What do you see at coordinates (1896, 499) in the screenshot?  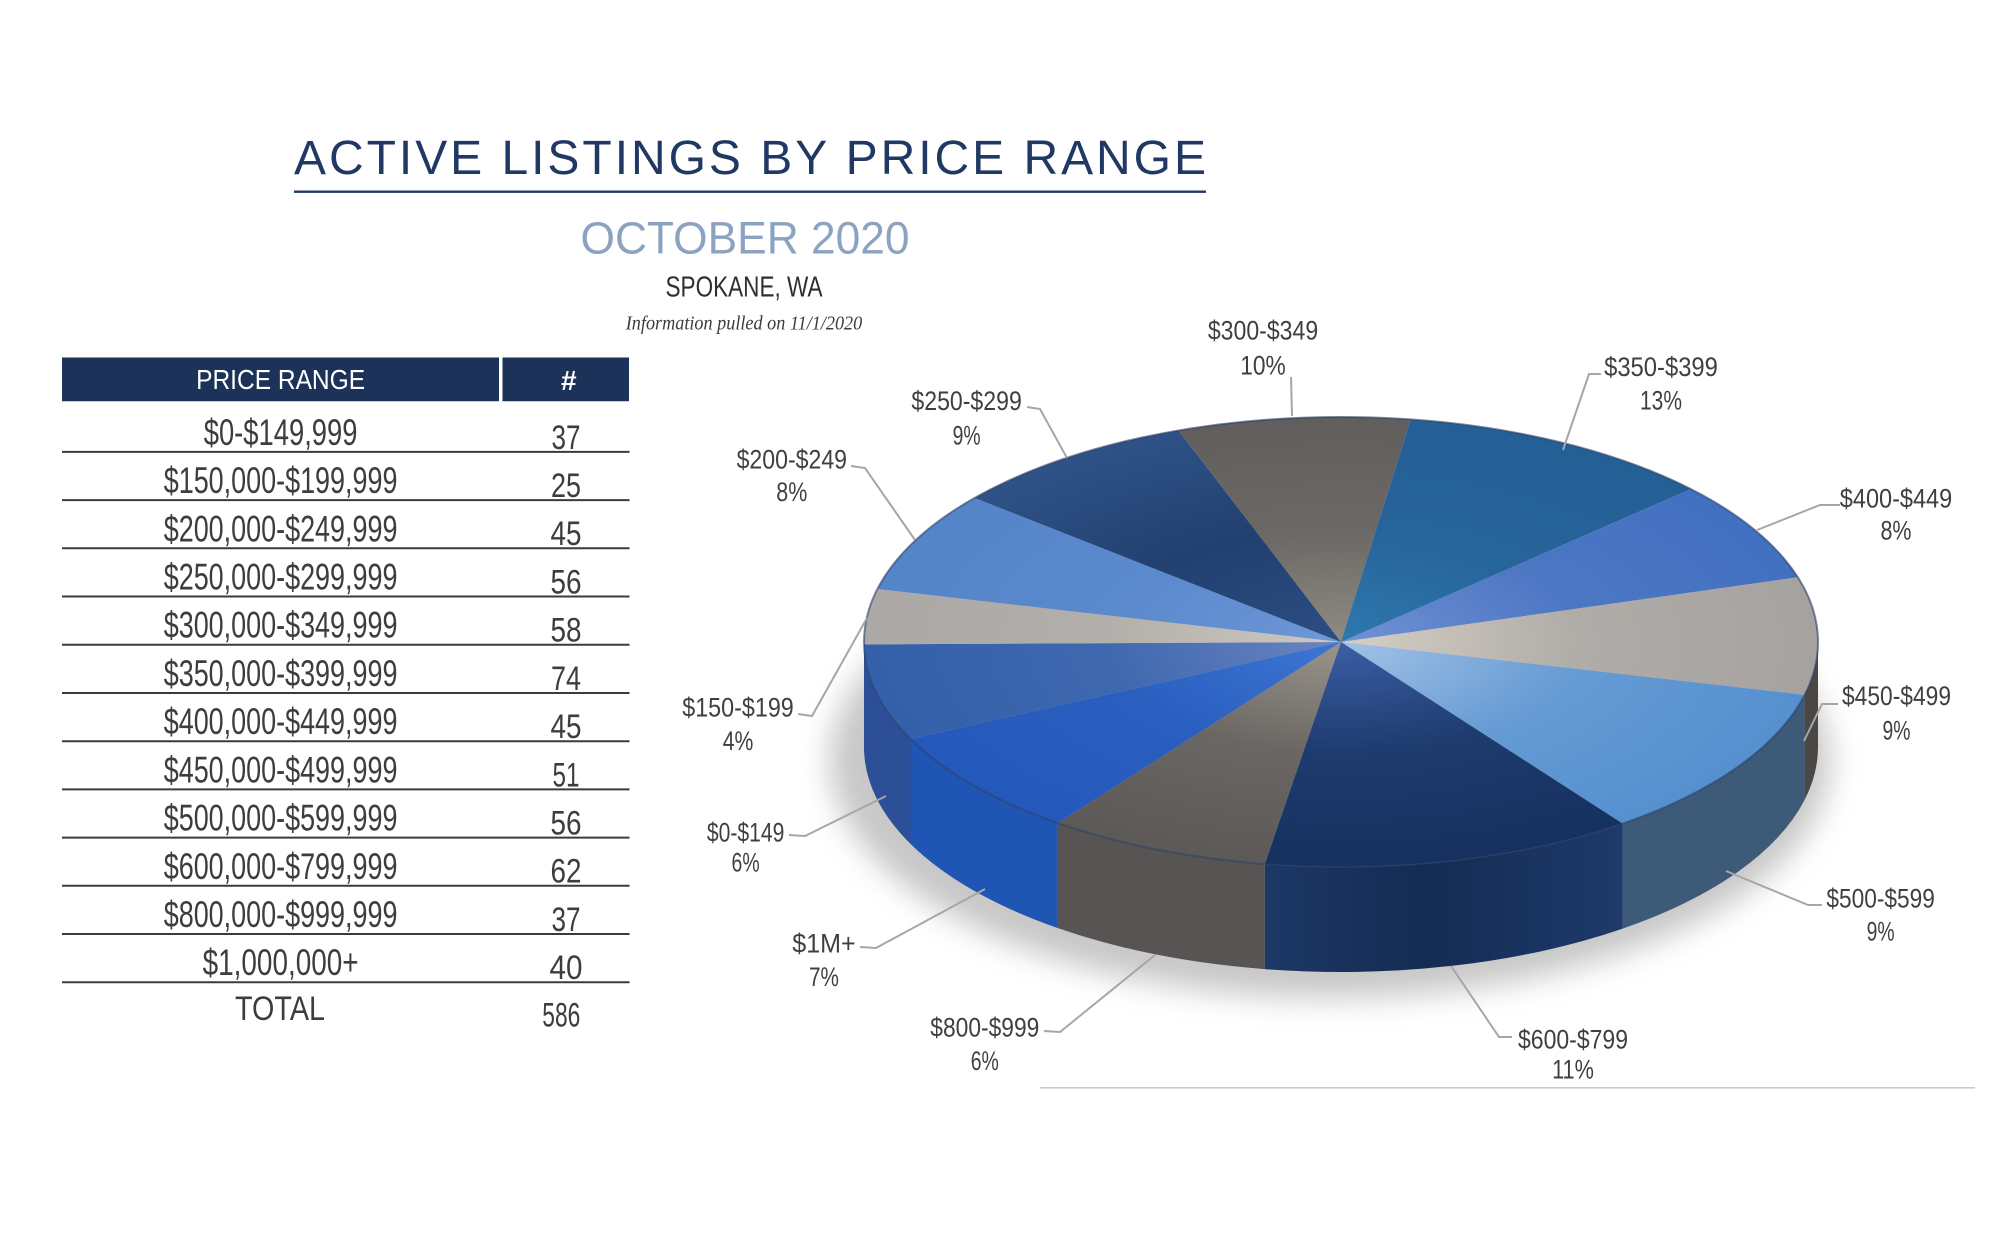 I see `svg-text: $400-$449` at bounding box center [1896, 499].